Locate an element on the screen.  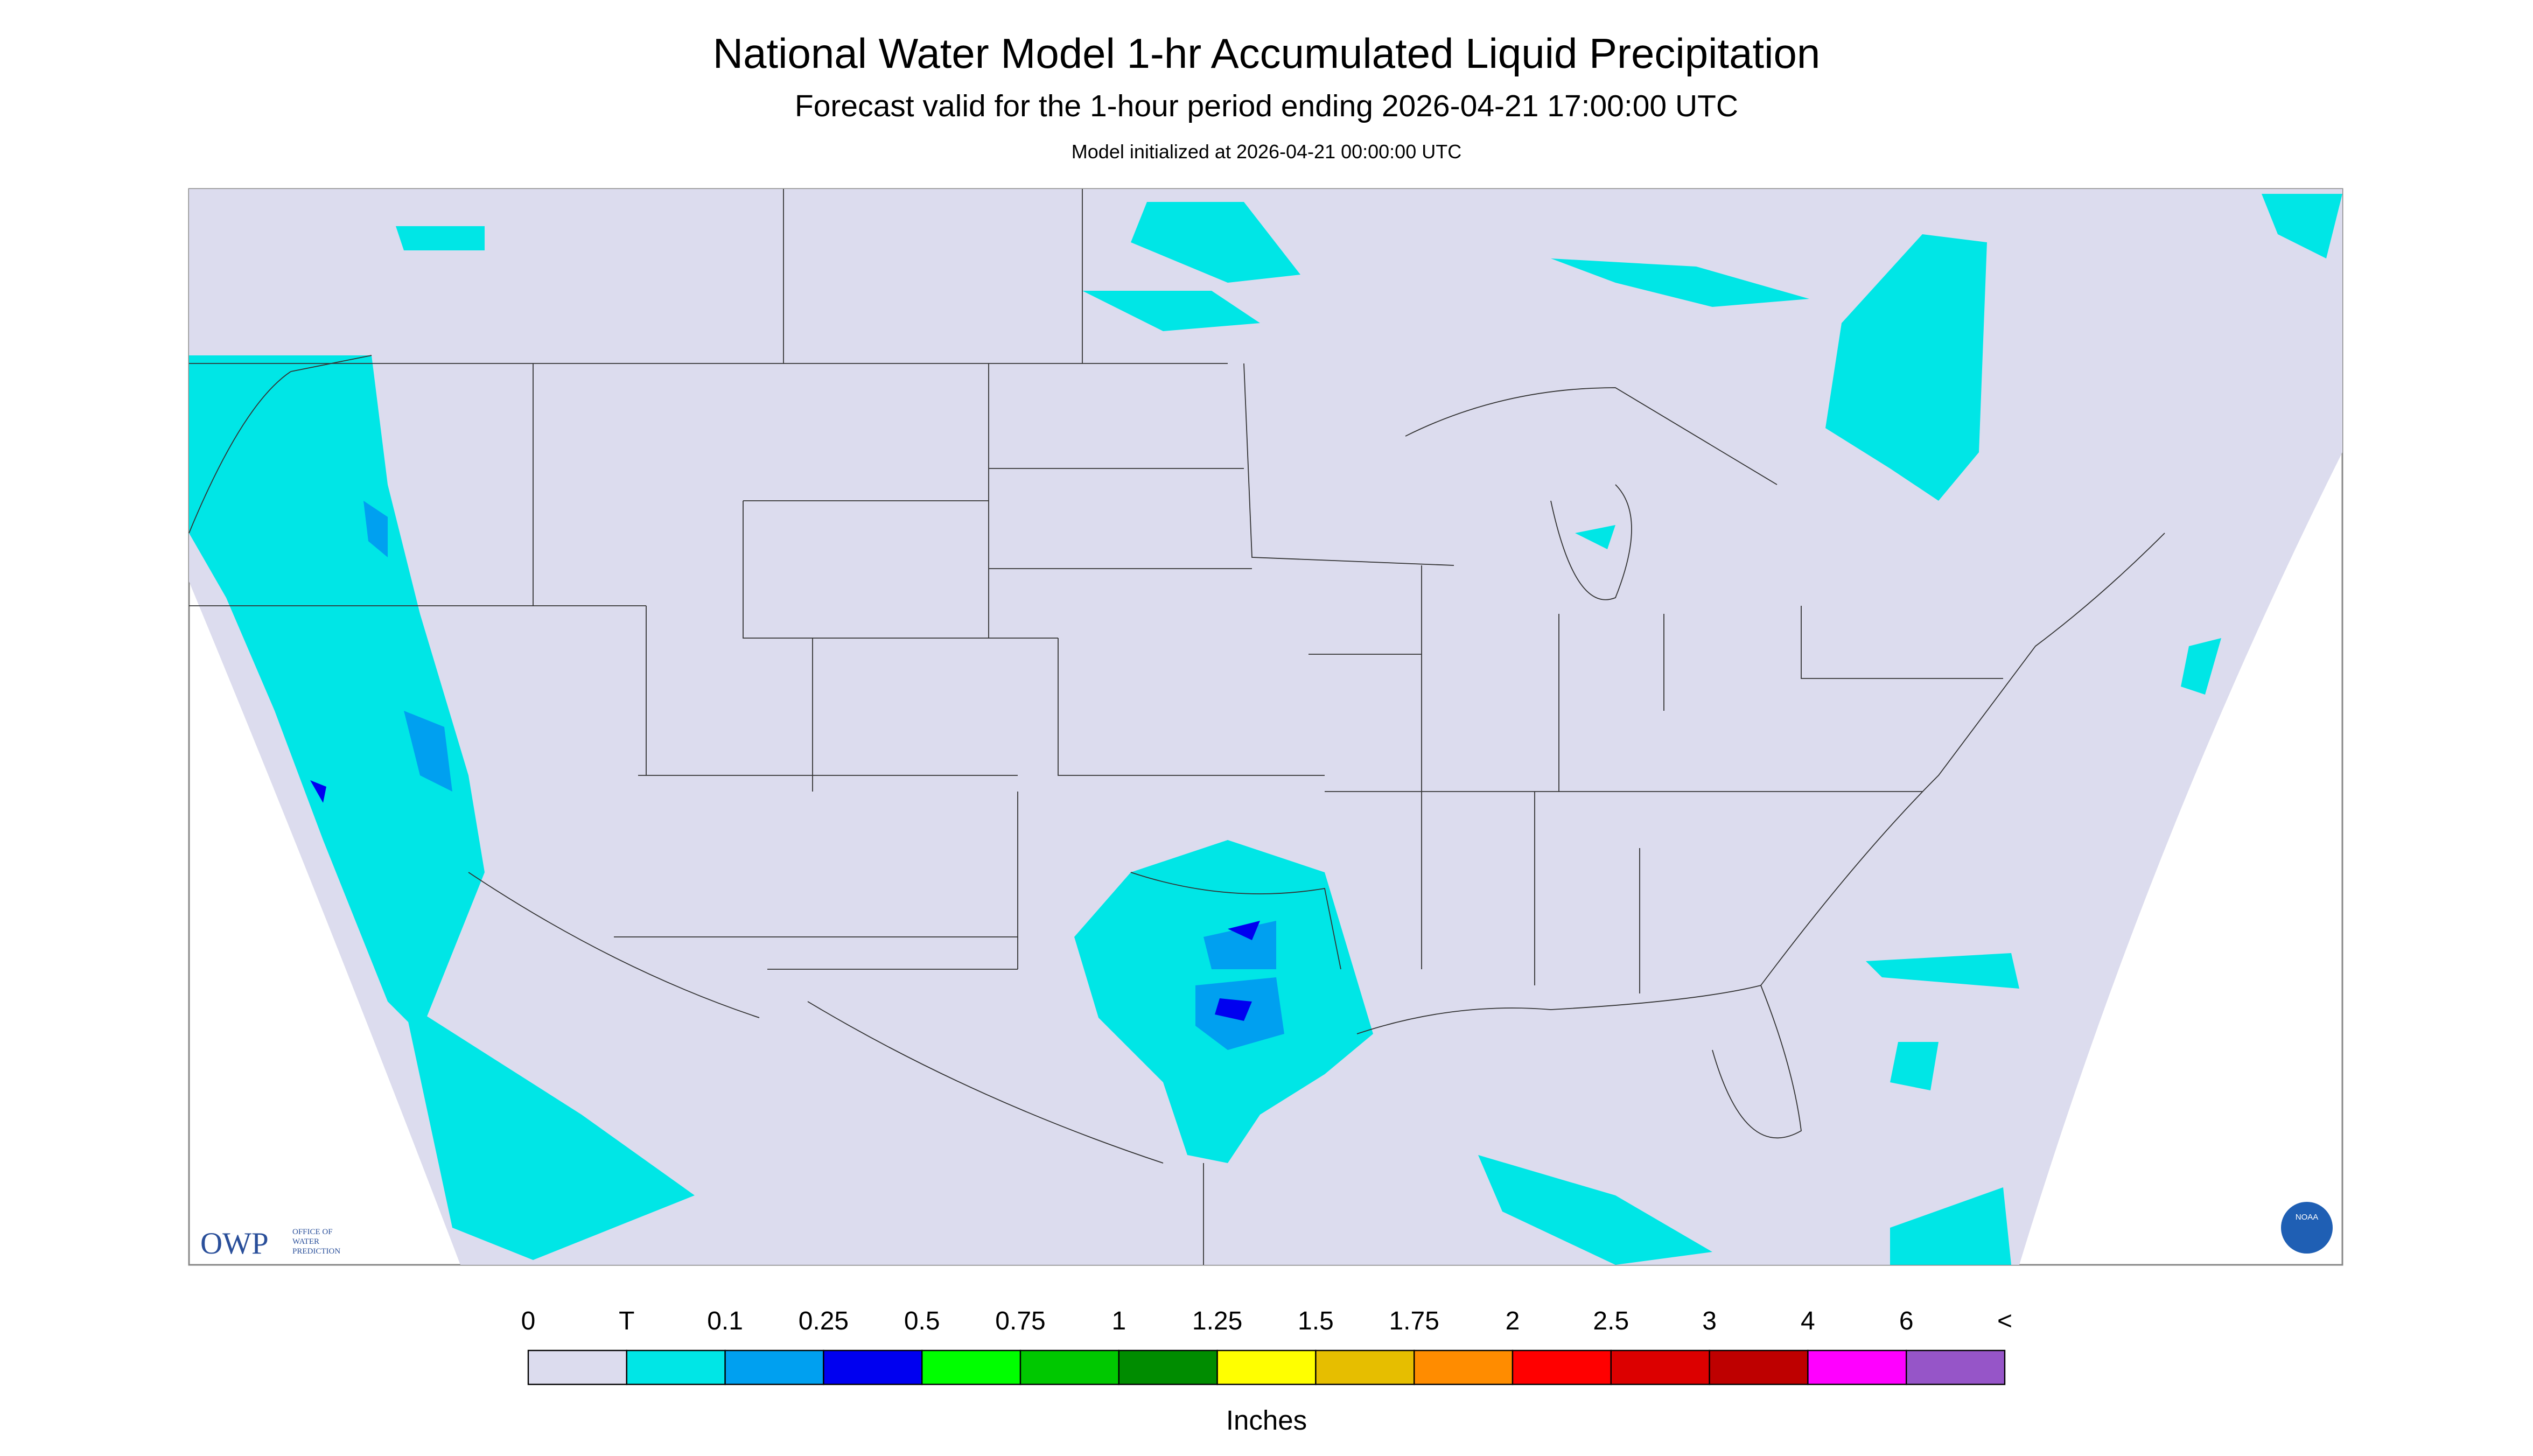
legend-label: 0 is located at coordinates (529, 1321).